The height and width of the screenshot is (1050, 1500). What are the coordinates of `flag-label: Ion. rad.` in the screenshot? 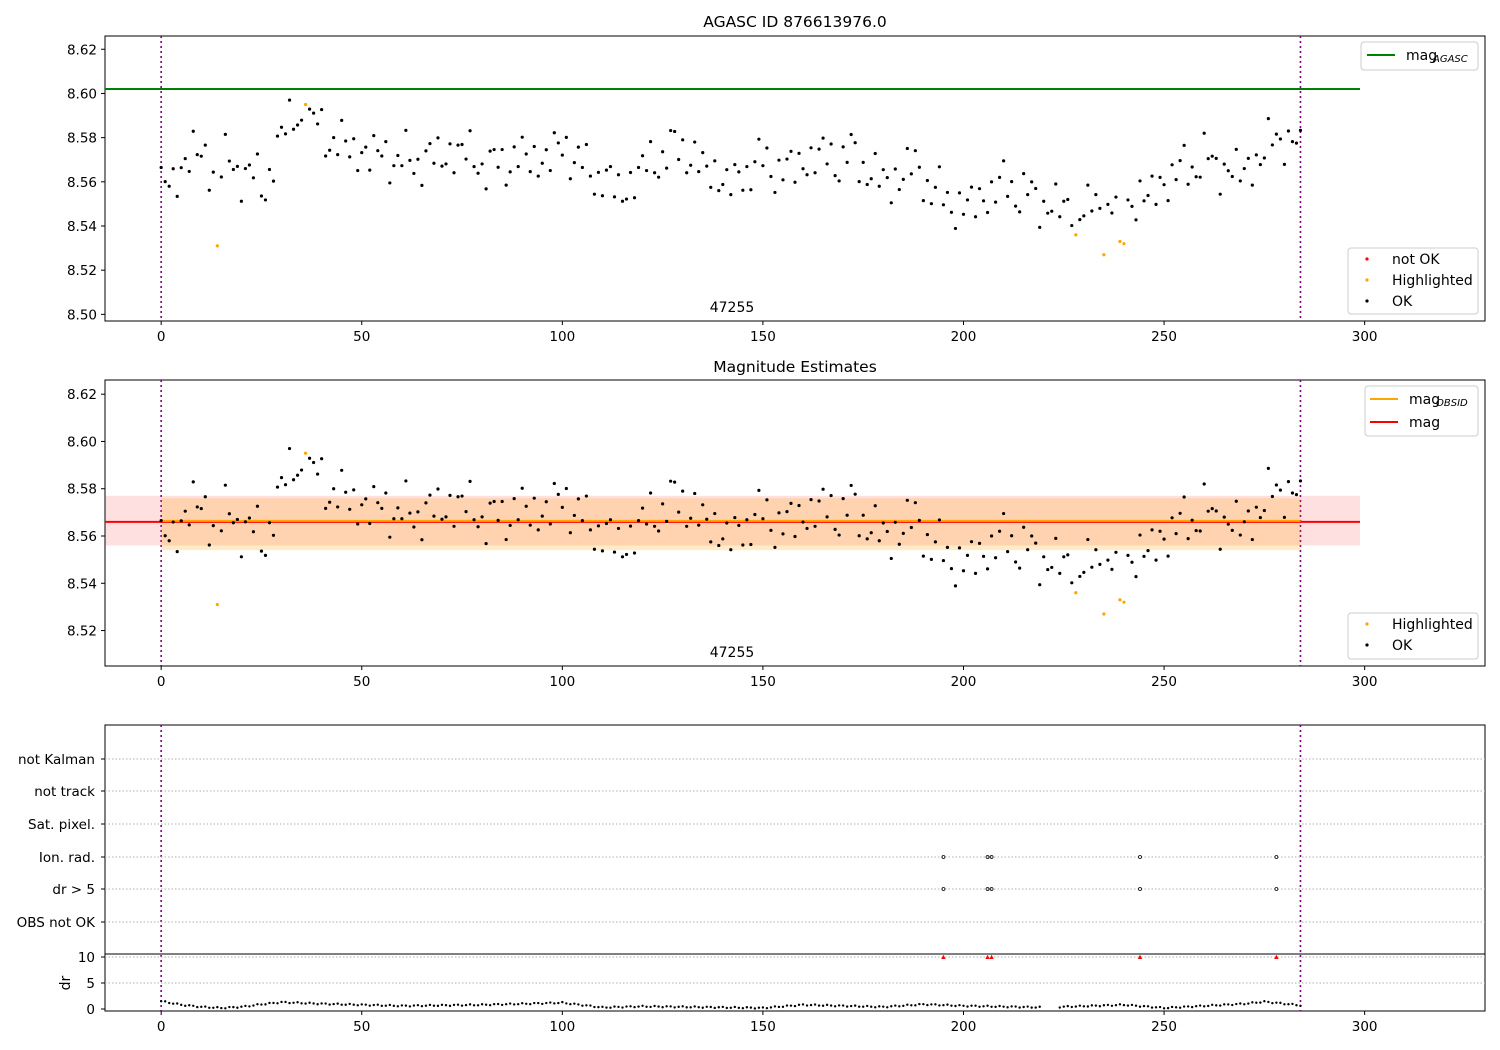 It's located at (67, 858).